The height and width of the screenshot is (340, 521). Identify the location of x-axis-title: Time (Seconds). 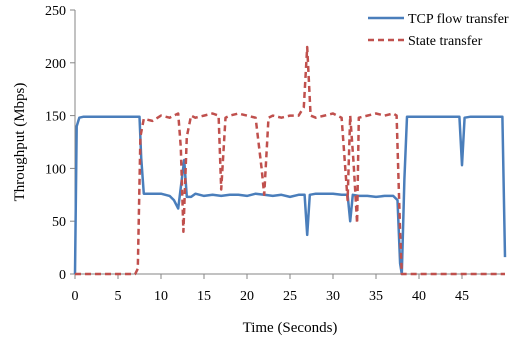
(290, 328).